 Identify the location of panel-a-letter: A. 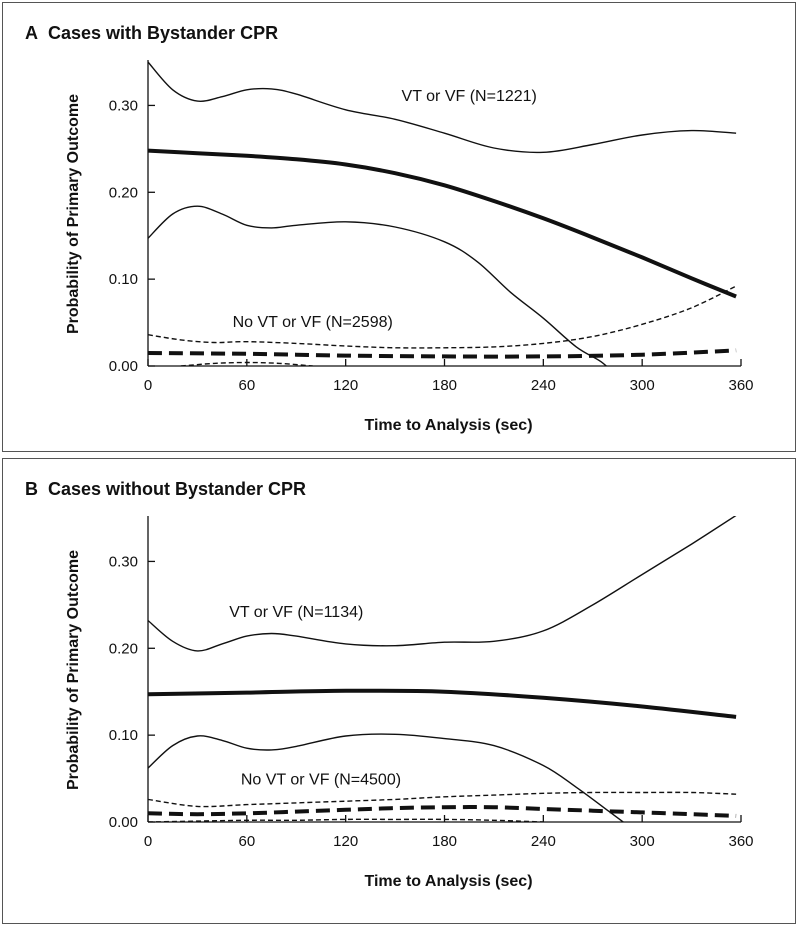
(31, 33).